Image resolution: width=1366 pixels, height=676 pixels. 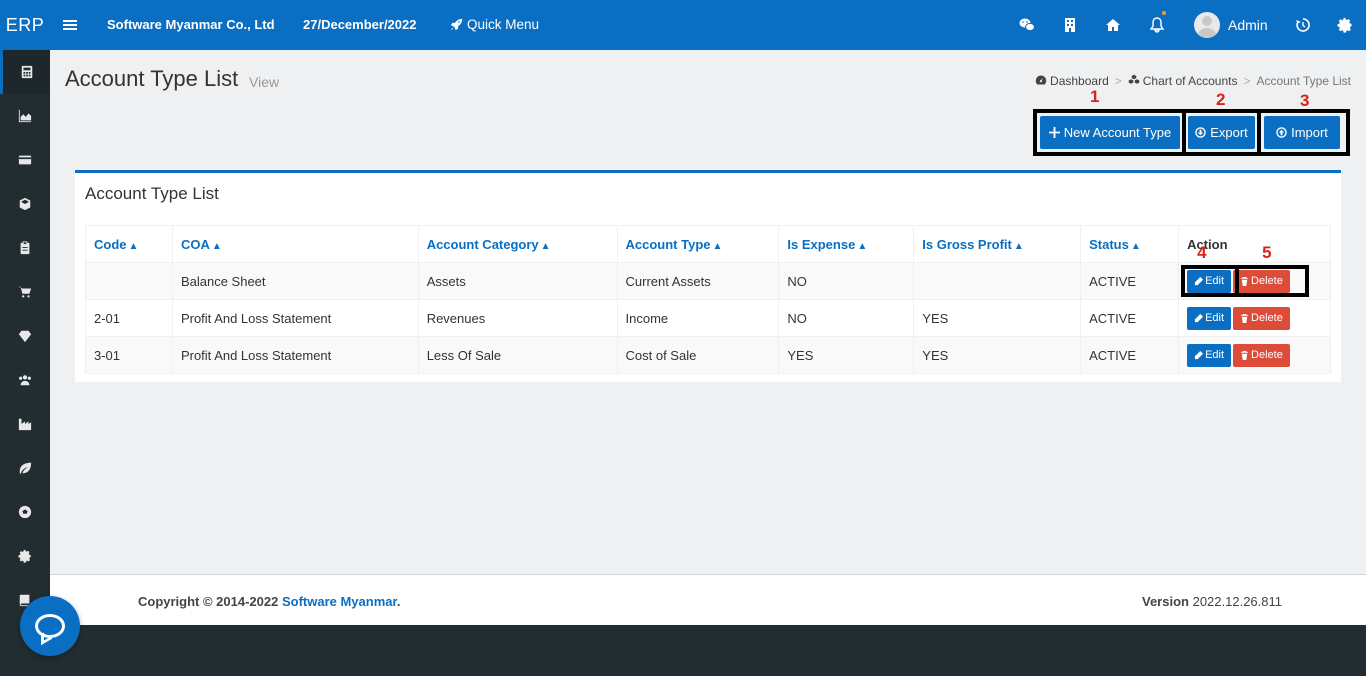 I want to click on cell-coa: Balance Sheet, so click(x=295, y=281).